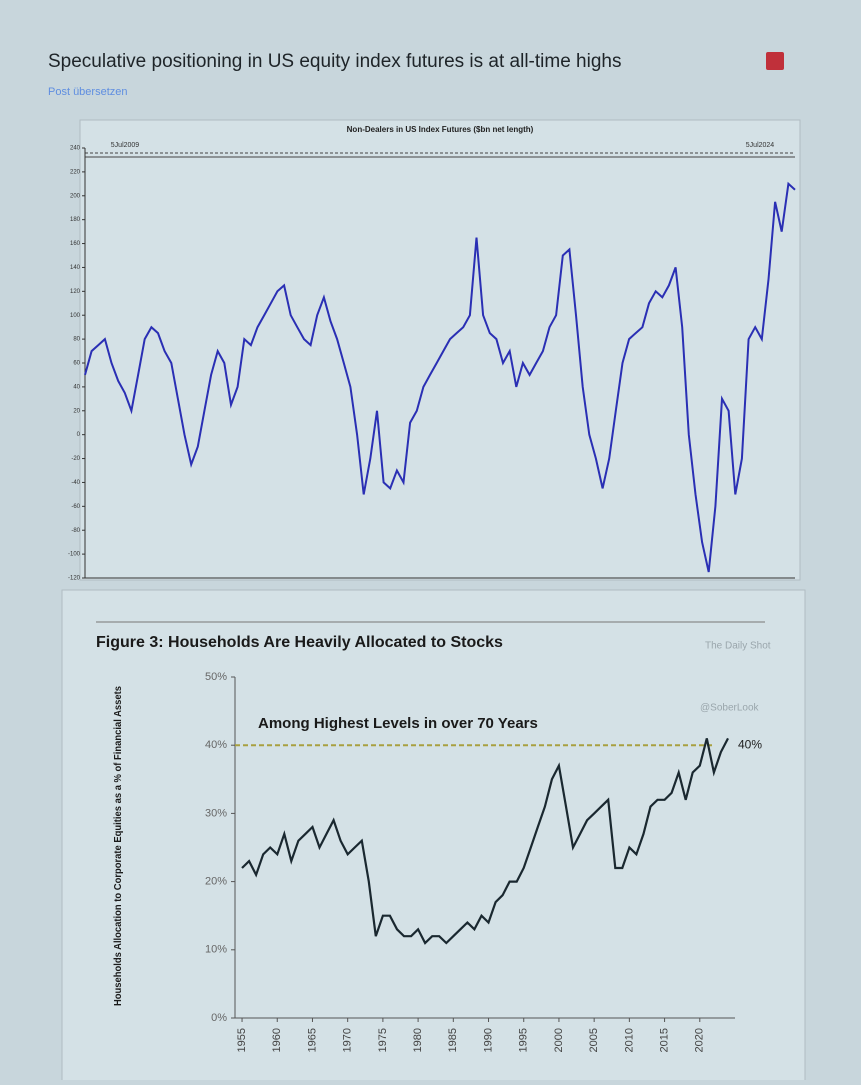  I want to click on watermark: The Daily Shot, so click(738, 646).